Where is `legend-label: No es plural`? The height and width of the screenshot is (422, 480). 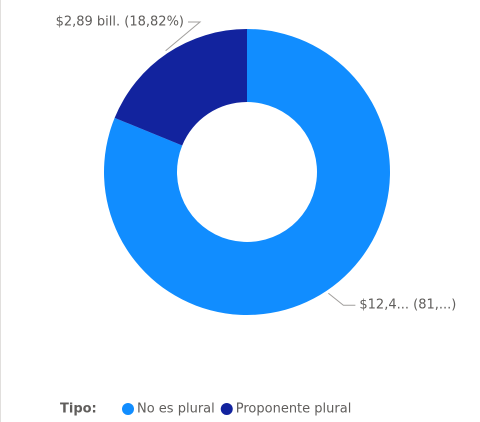 legend-label: No es plural is located at coordinates (176, 409).